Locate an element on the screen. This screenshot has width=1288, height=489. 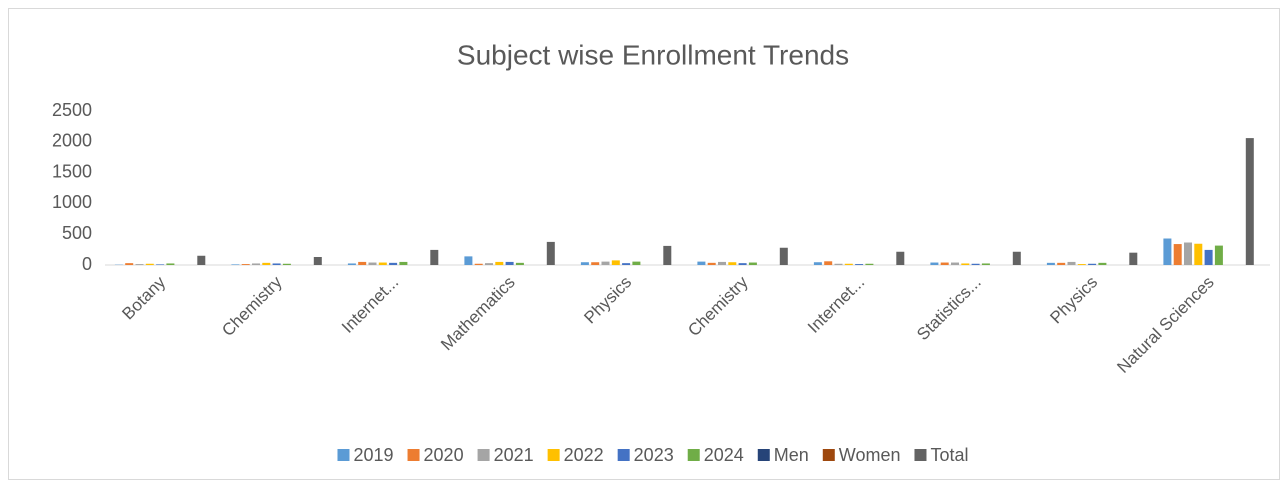
legend-label: 2022 is located at coordinates (584, 455).